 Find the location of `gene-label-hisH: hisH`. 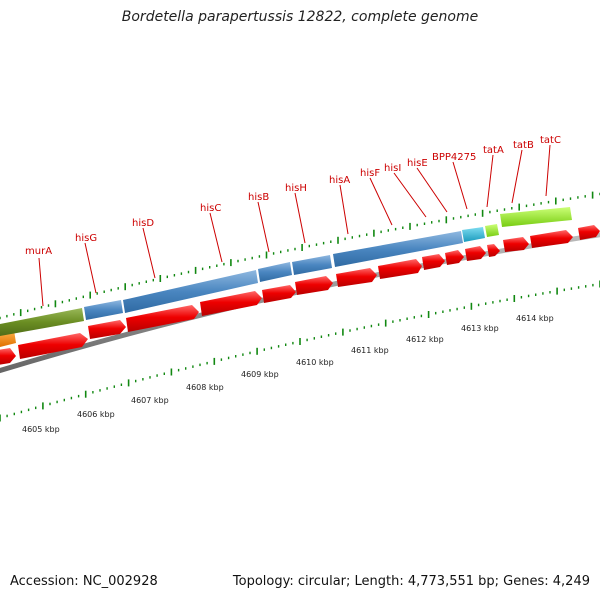

gene-label-hisH: hisH is located at coordinates (296, 188).